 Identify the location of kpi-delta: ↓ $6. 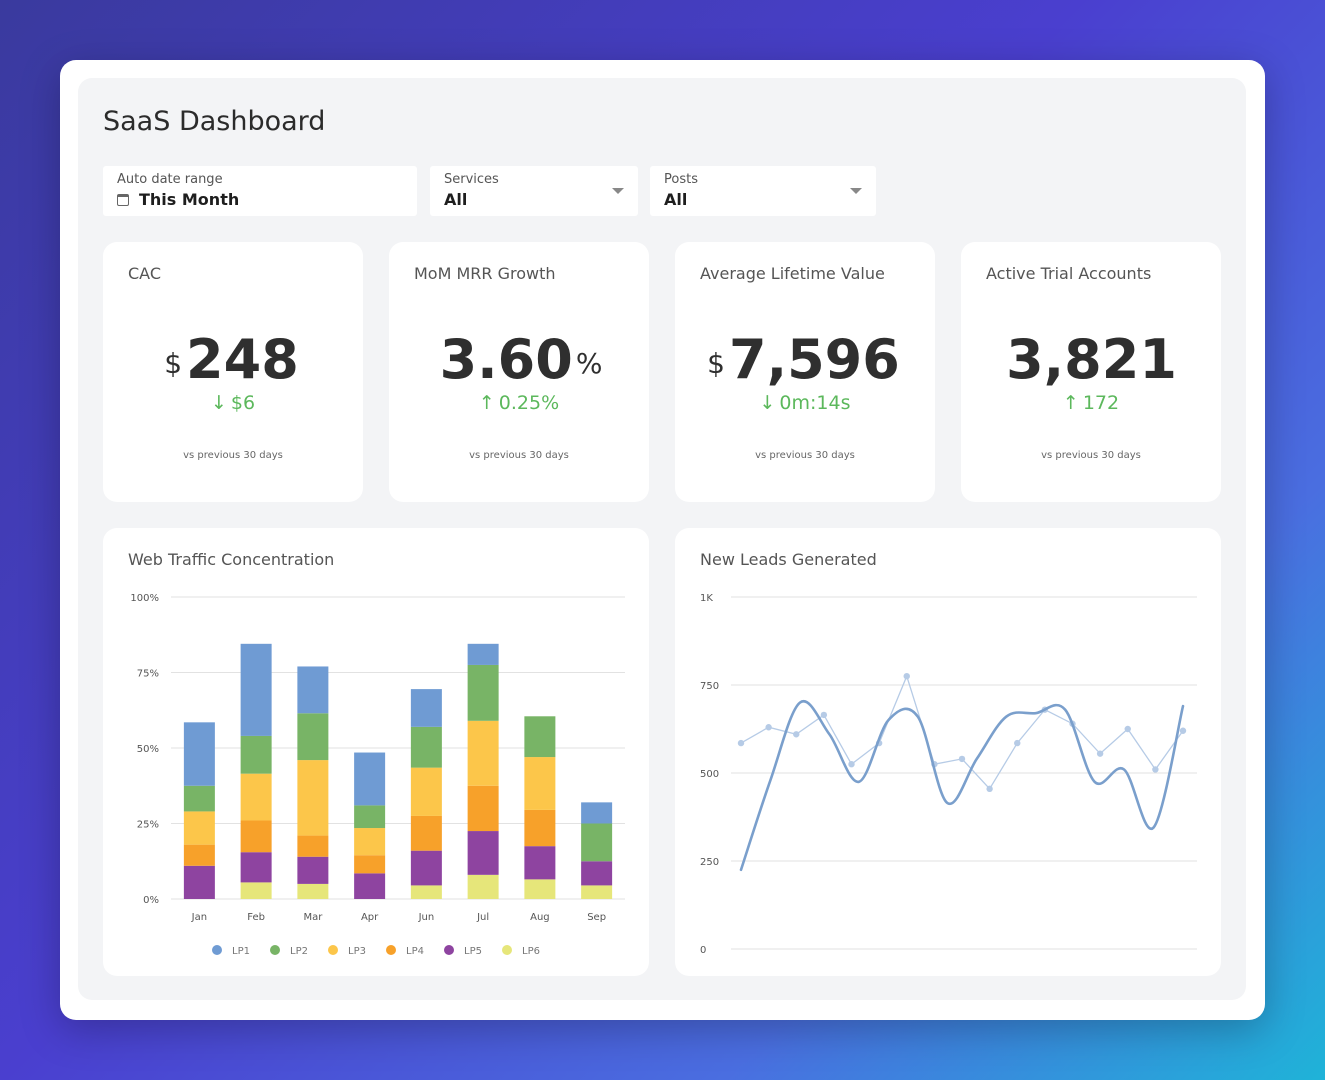
(233, 403).